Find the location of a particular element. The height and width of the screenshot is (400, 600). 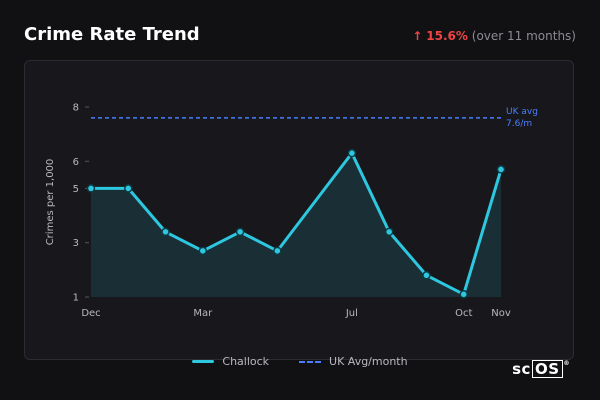

legend-label-reference: UK Avg/month is located at coordinates (368, 361).